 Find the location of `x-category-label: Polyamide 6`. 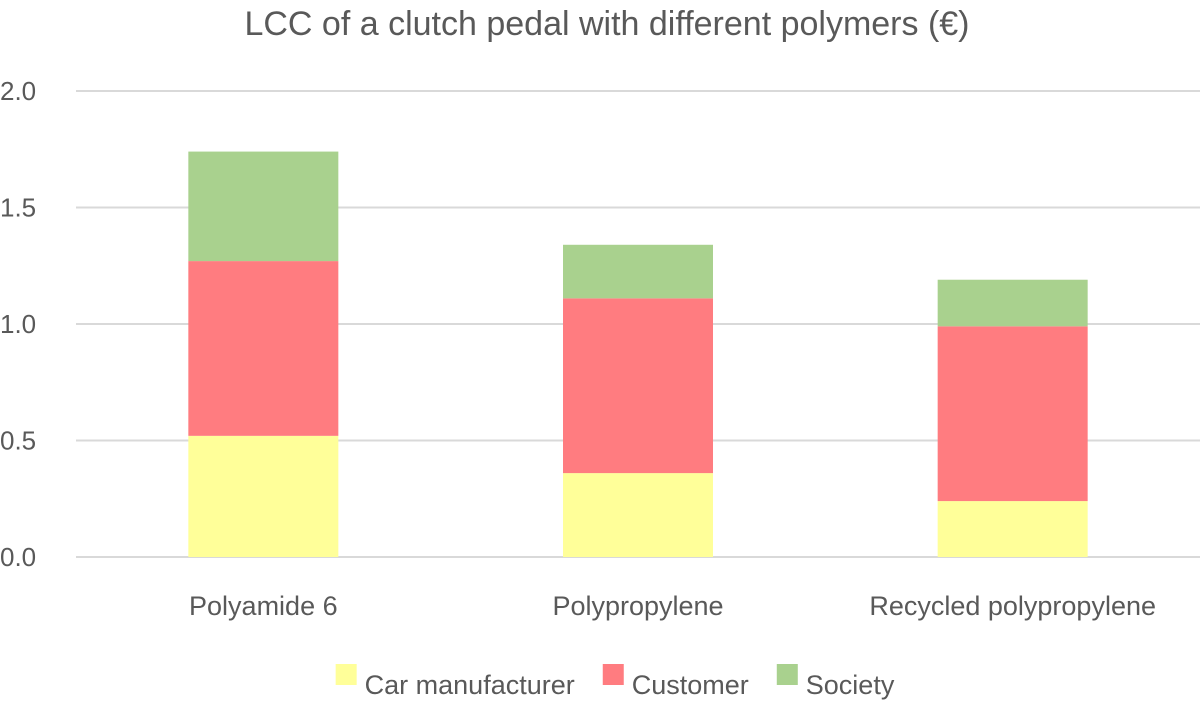

x-category-label: Polyamide 6 is located at coordinates (263, 606).